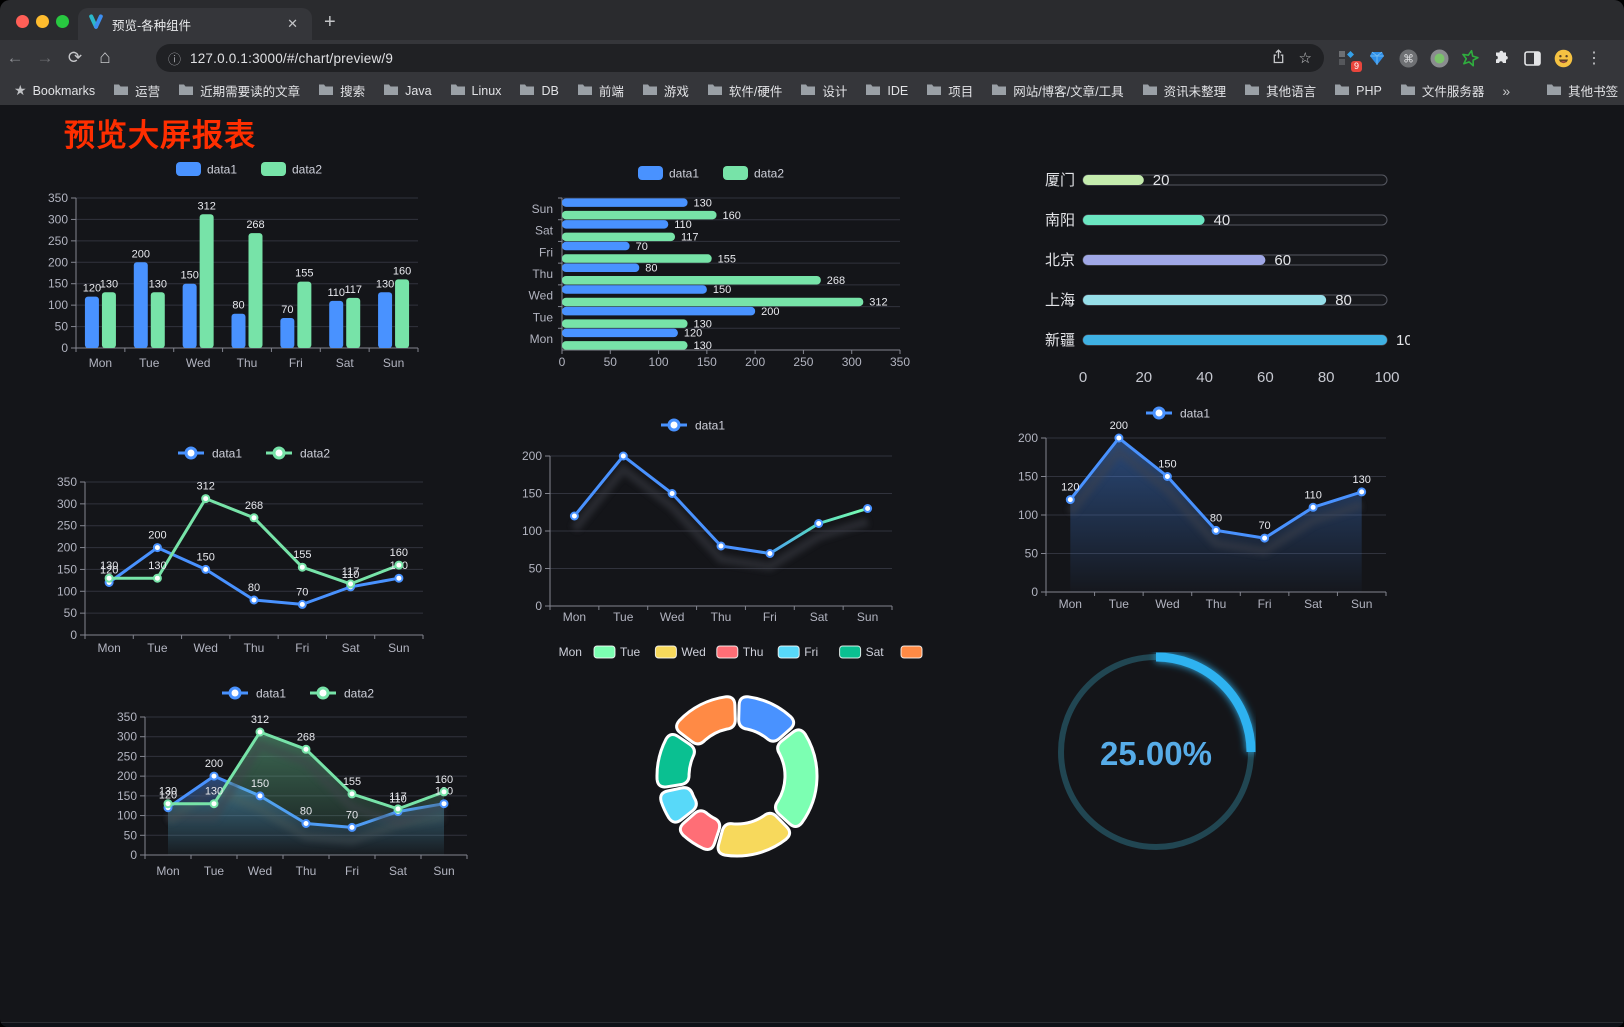 The image size is (1624, 1027). I want to click on svg-text: 117, so click(398, 797).